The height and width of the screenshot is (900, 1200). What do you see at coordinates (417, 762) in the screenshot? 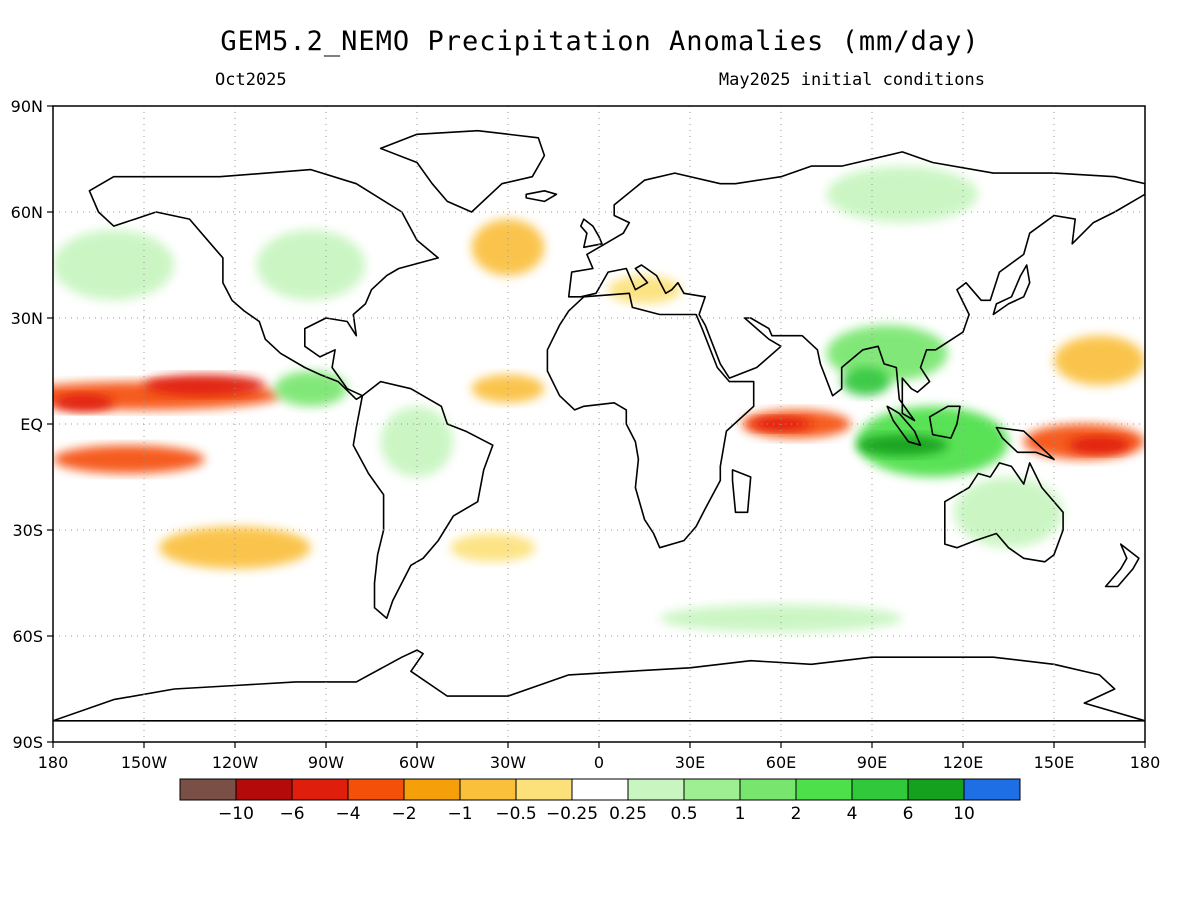
I see `lon-tick-label: 60W` at bounding box center [417, 762].